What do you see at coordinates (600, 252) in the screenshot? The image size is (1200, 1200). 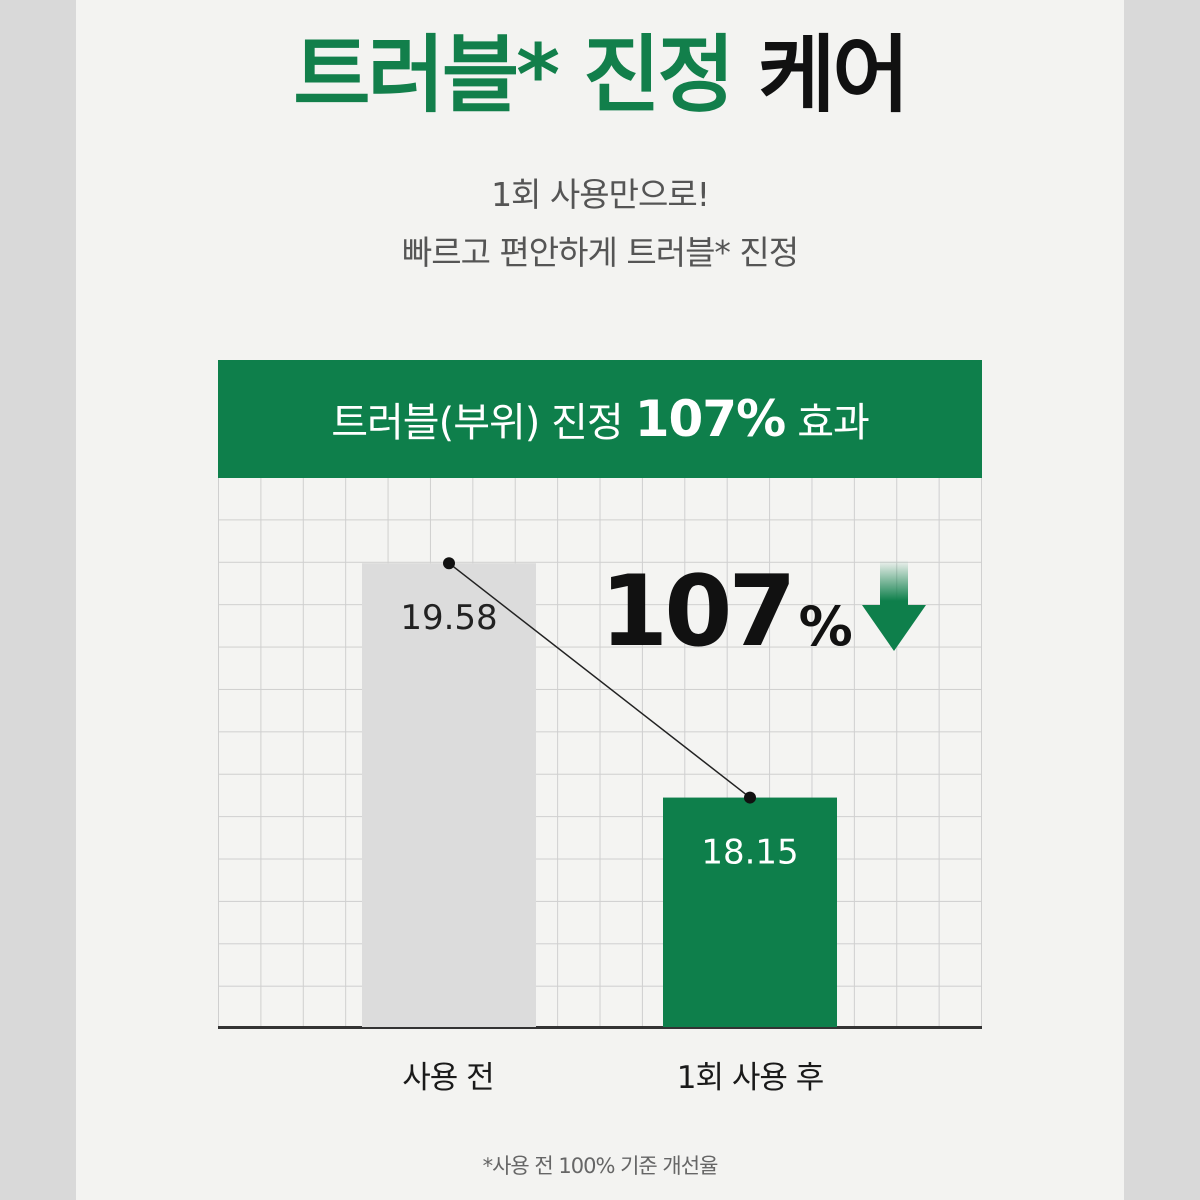 I see `subtitle-line-2: 빠르고 편안하게 트러블* 진정` at bounding box center [600, 252].